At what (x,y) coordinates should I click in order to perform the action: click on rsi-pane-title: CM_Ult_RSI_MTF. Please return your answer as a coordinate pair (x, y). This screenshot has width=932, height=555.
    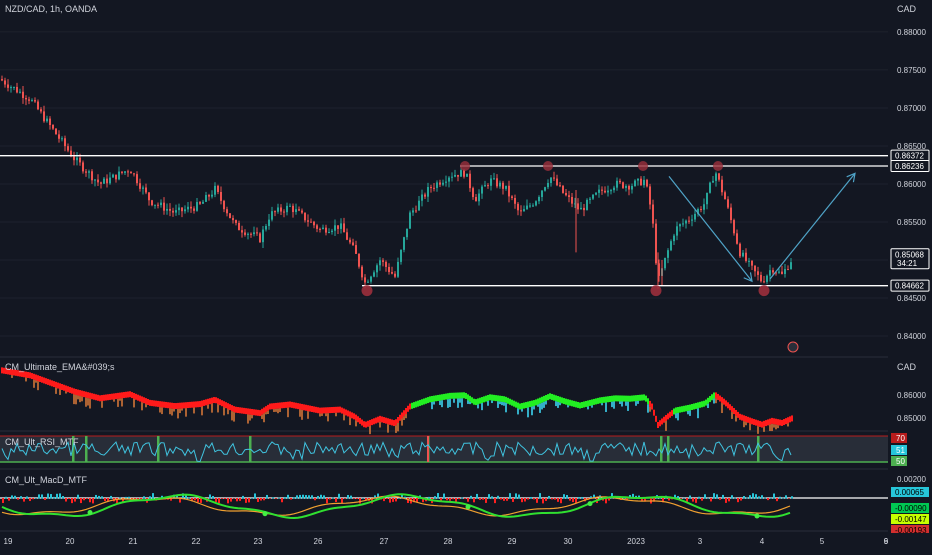
    Looking at the image, I should click on (42, 442).